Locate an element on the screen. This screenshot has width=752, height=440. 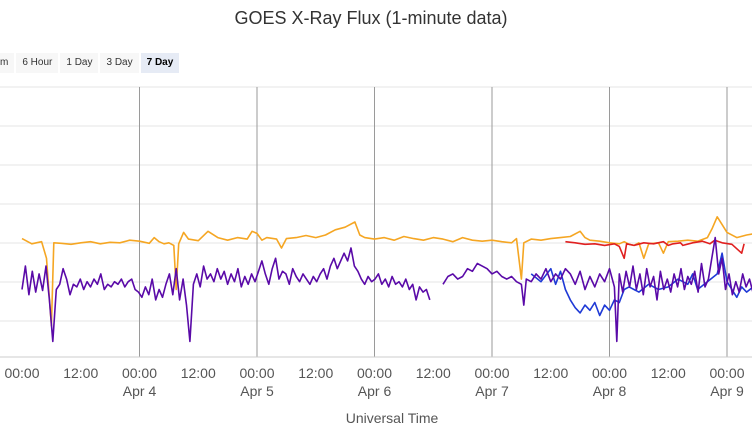
x-axis-title: Universal Time is located at coordinates (392, 418).